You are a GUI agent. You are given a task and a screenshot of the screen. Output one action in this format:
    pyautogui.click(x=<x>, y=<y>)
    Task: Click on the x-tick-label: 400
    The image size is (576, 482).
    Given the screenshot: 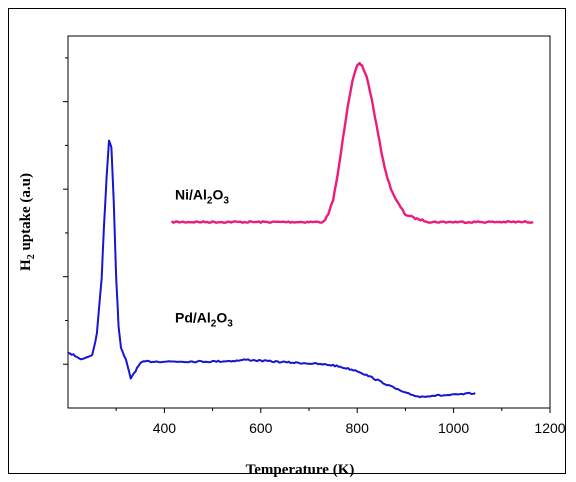 What is the action you would take?
    pyautogui.click(x=165, y=428)
    